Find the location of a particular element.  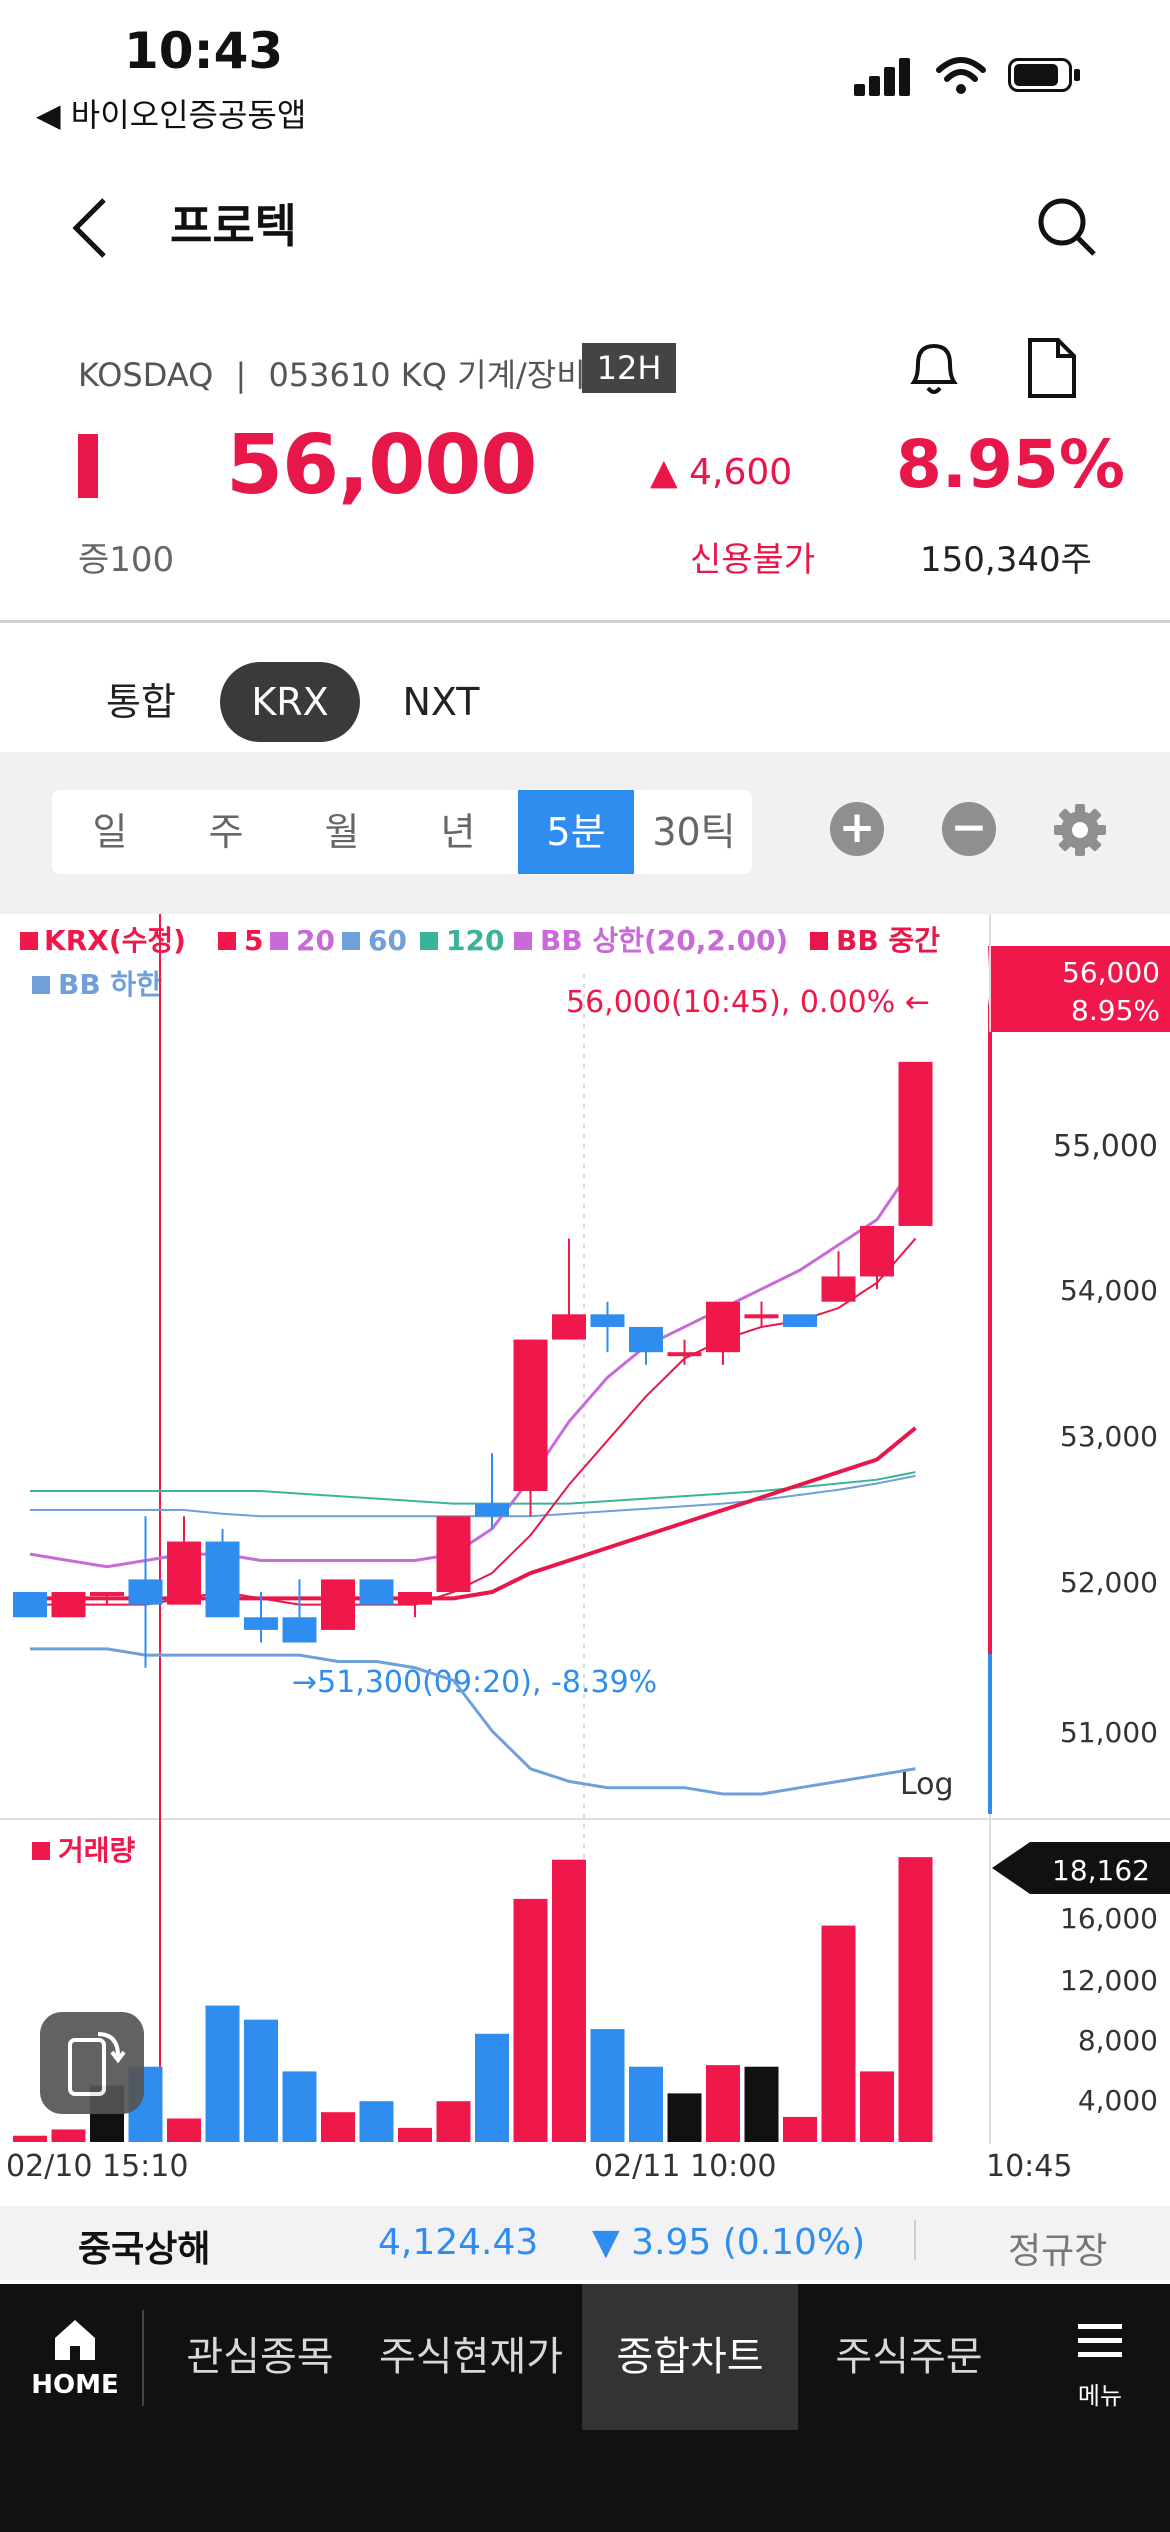

zoom-in-button: + is located at coordinates (857, 829).